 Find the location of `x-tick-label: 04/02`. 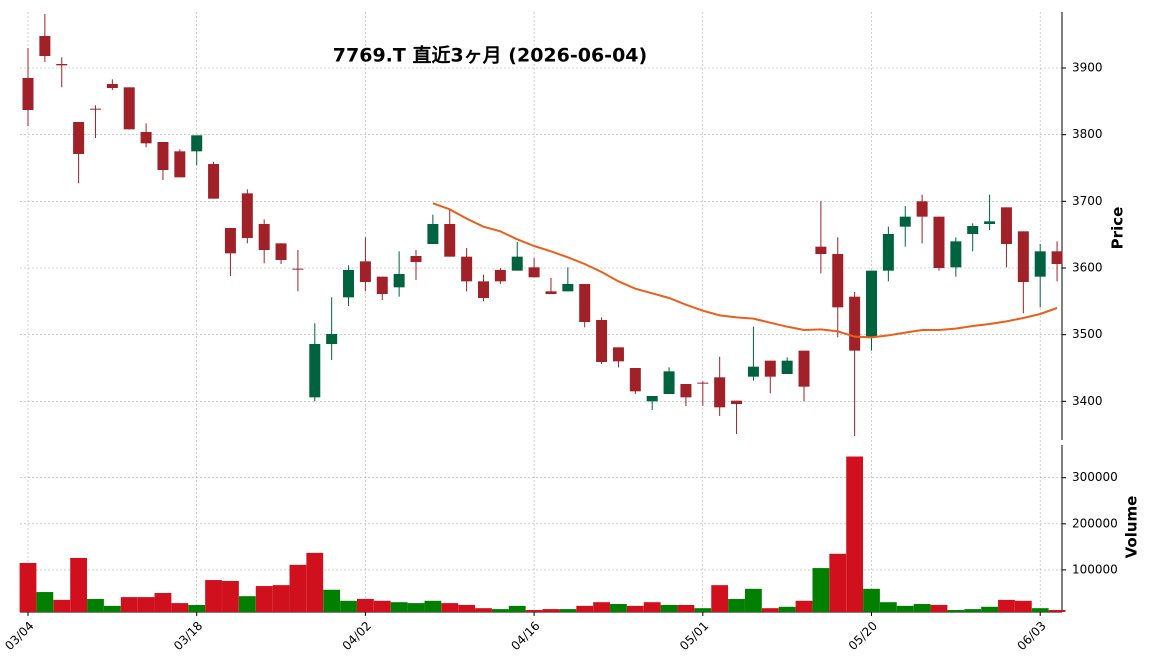

x-tick-label: 04/02 is located at coordinates (357, 636).